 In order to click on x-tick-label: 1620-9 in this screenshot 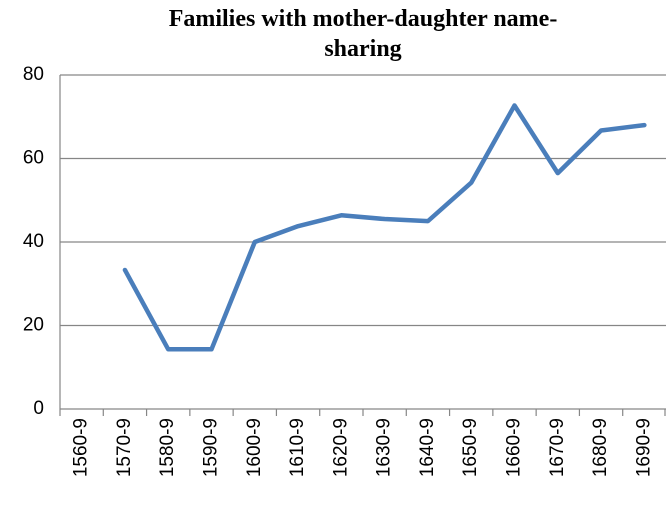, I will do `click(340, 447)`.